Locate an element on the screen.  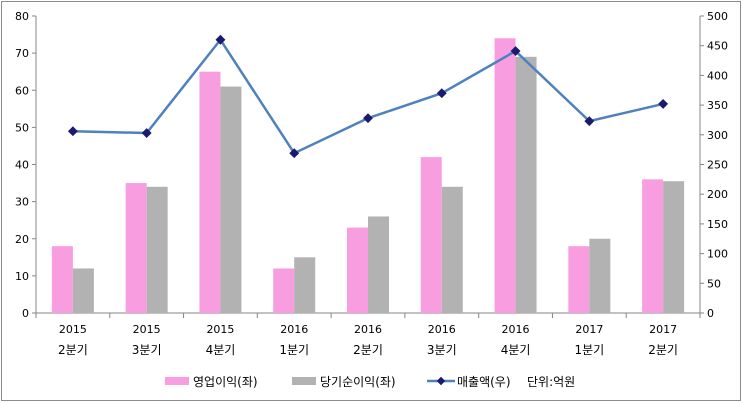
right-tick-label: 150 is located at coordinates (717, 224).